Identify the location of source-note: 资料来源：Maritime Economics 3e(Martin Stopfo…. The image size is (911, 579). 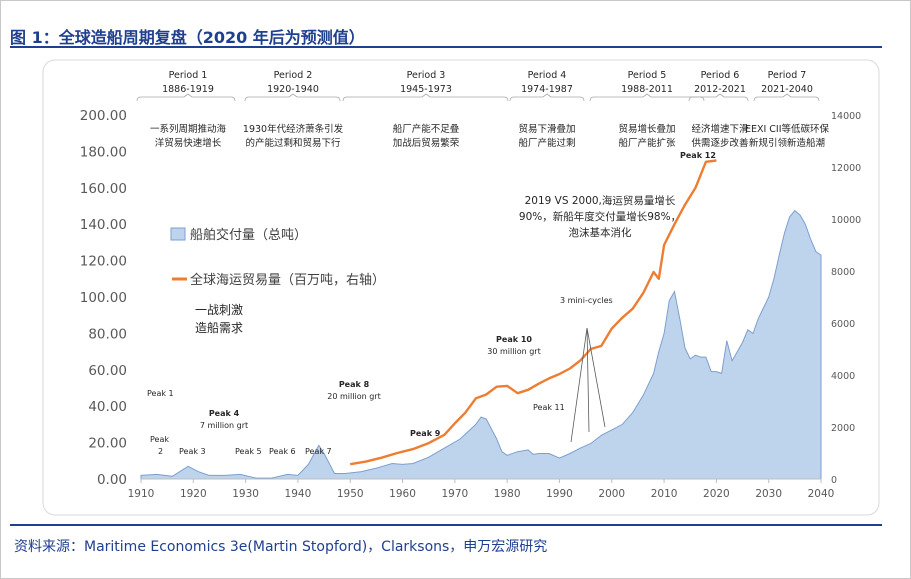
(281, 547).